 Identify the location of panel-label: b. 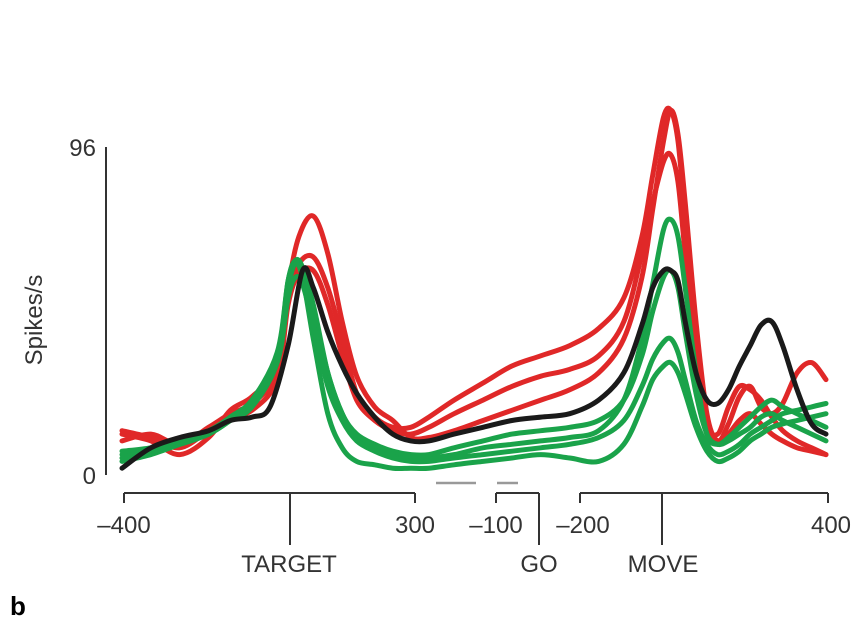
(18, 606).